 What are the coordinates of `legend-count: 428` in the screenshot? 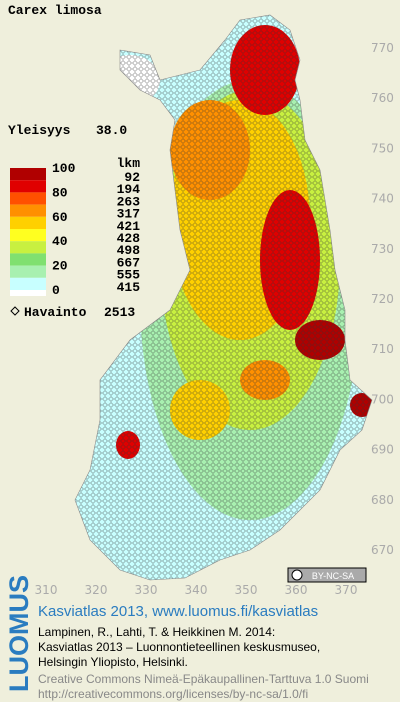 It's located at (129, 238).